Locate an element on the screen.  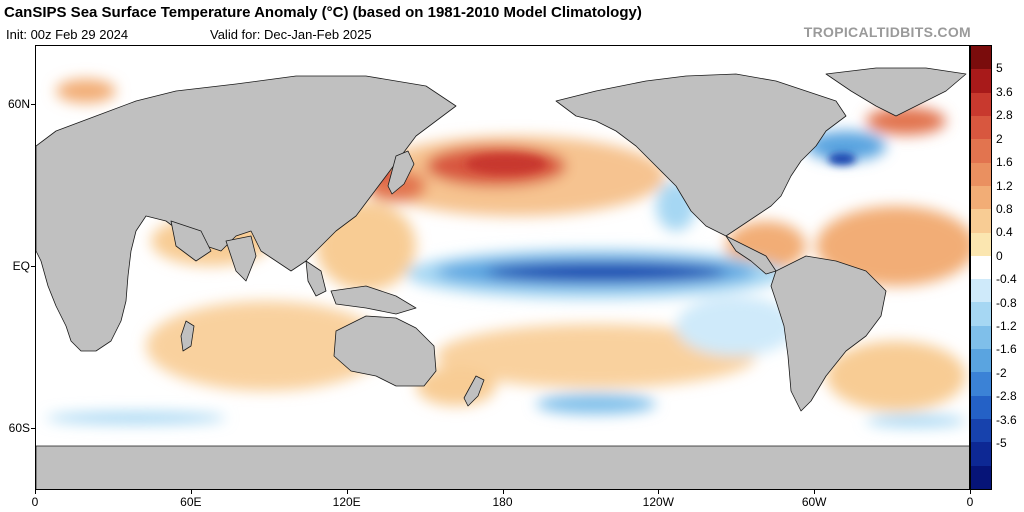
colorbar-label: 2 is located at coordinates (999, 138).